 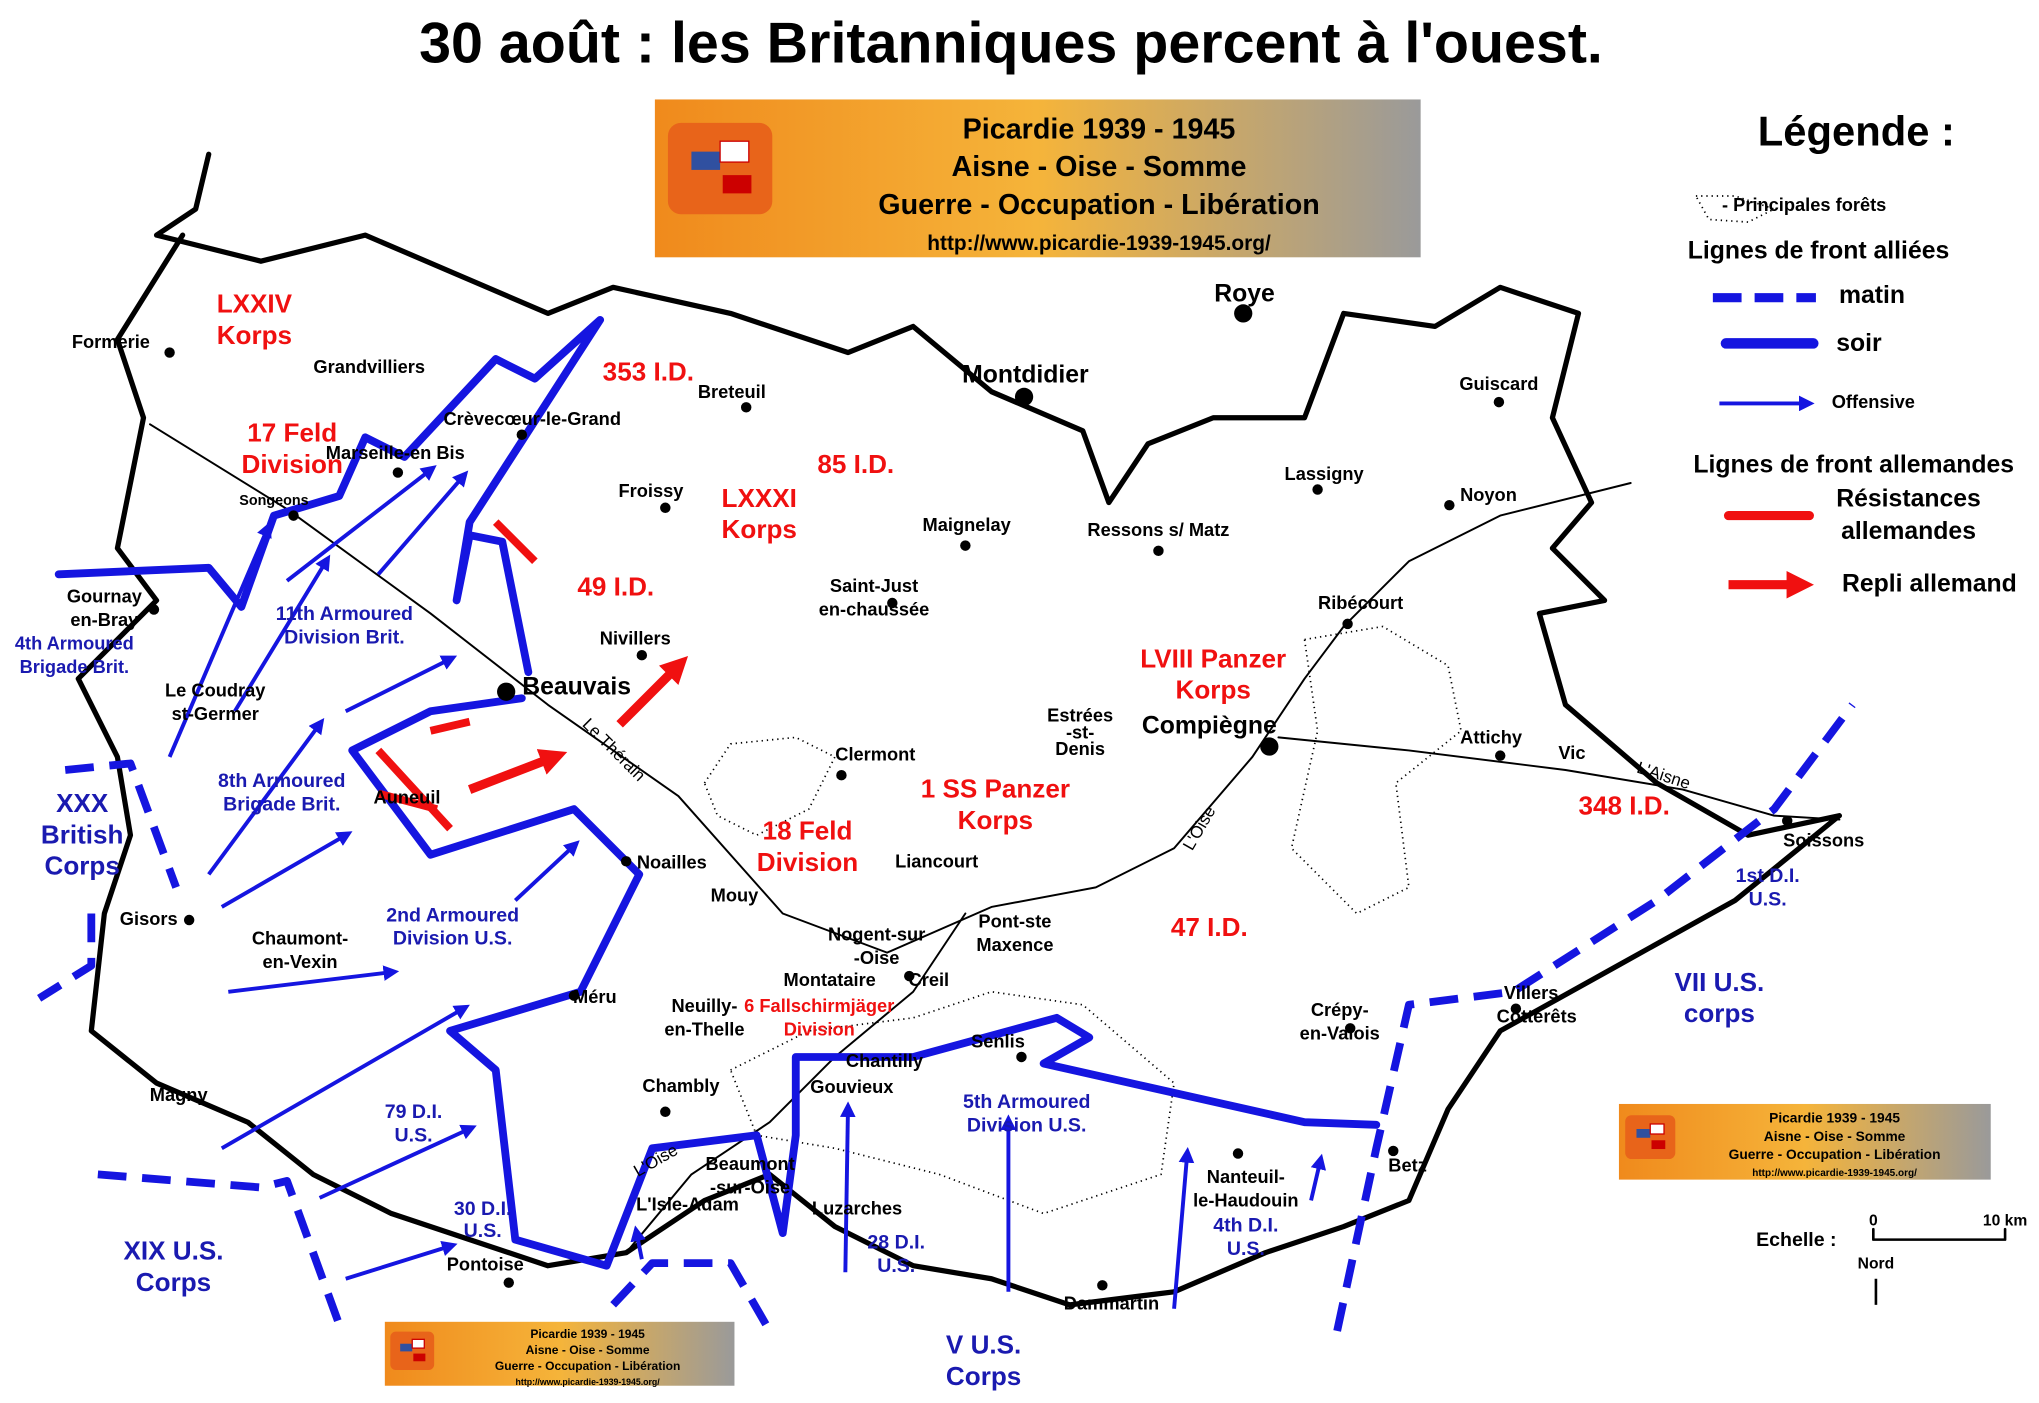 I want to click on places-label: Liancourt, so click(x=936, y=860).